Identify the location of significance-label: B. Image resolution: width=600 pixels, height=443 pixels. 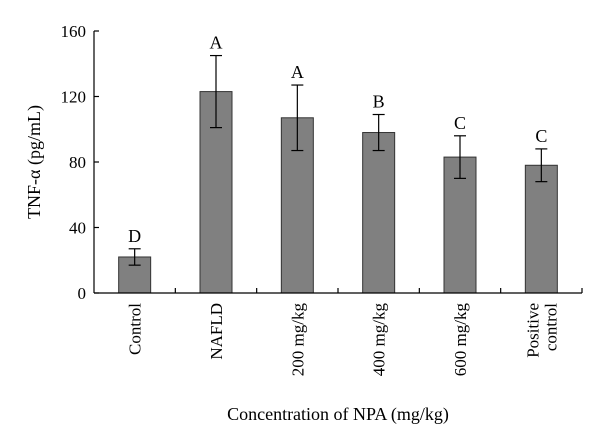
(379, 102).